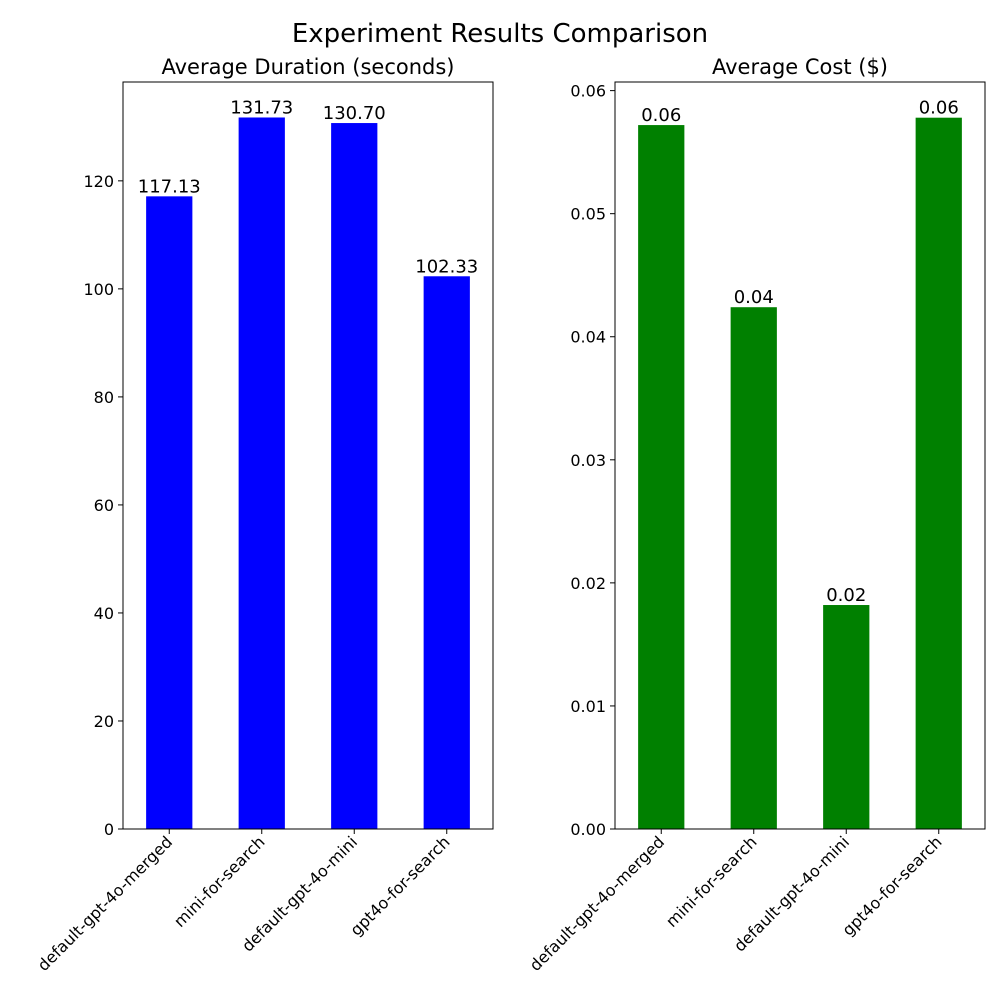 The image size is (1000, 1004). Describe the element at coordinates (597, 903) in the screenshot. I see `cost-xtick-label-0: default-gpt-4o-merged` at that location.